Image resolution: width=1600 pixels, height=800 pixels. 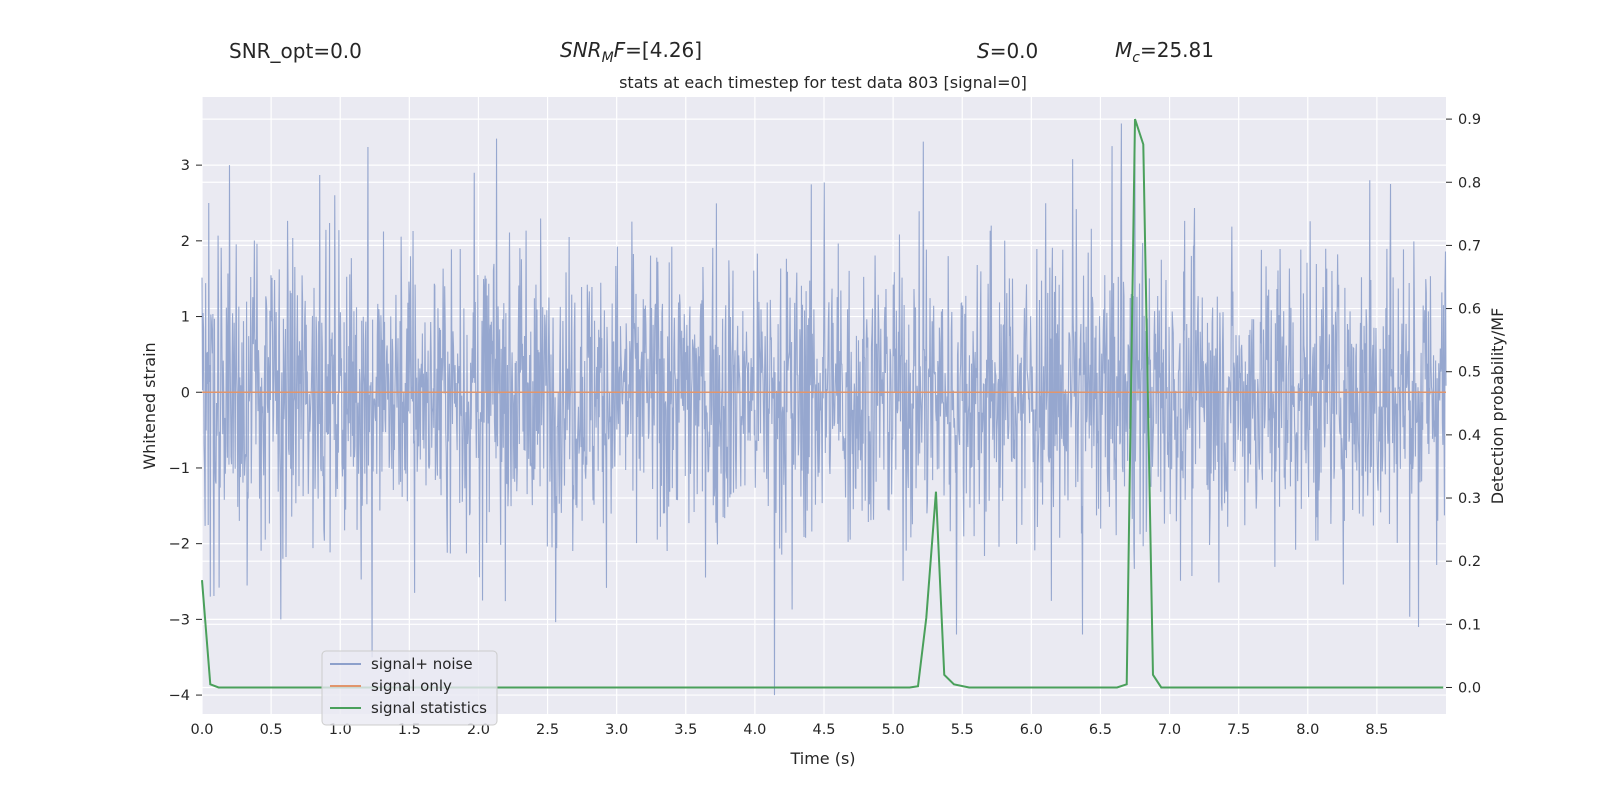 What do you see at coordinates (1031, 730) in the screenshot?
I see `x-tick-label: 6.0` at bounding box center [1031, 730].